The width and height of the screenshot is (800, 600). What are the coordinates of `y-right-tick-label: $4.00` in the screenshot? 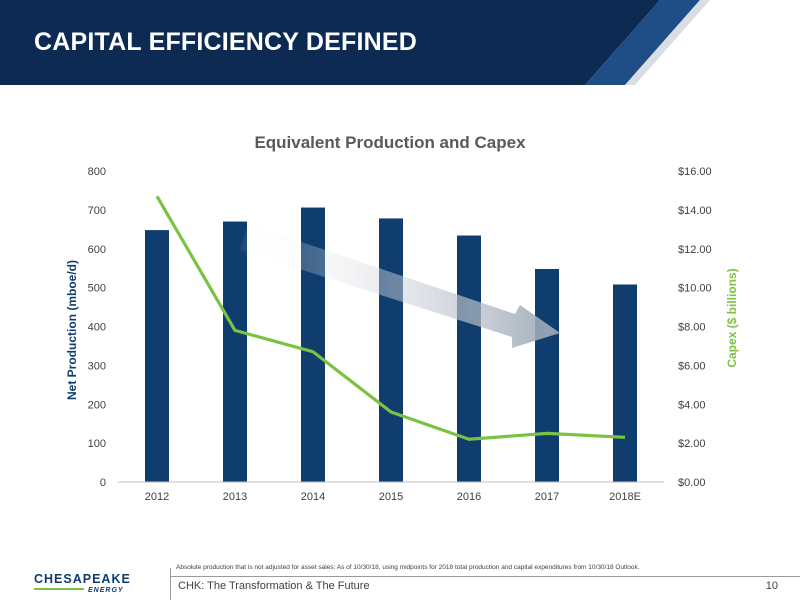 It's located at (692, 405).